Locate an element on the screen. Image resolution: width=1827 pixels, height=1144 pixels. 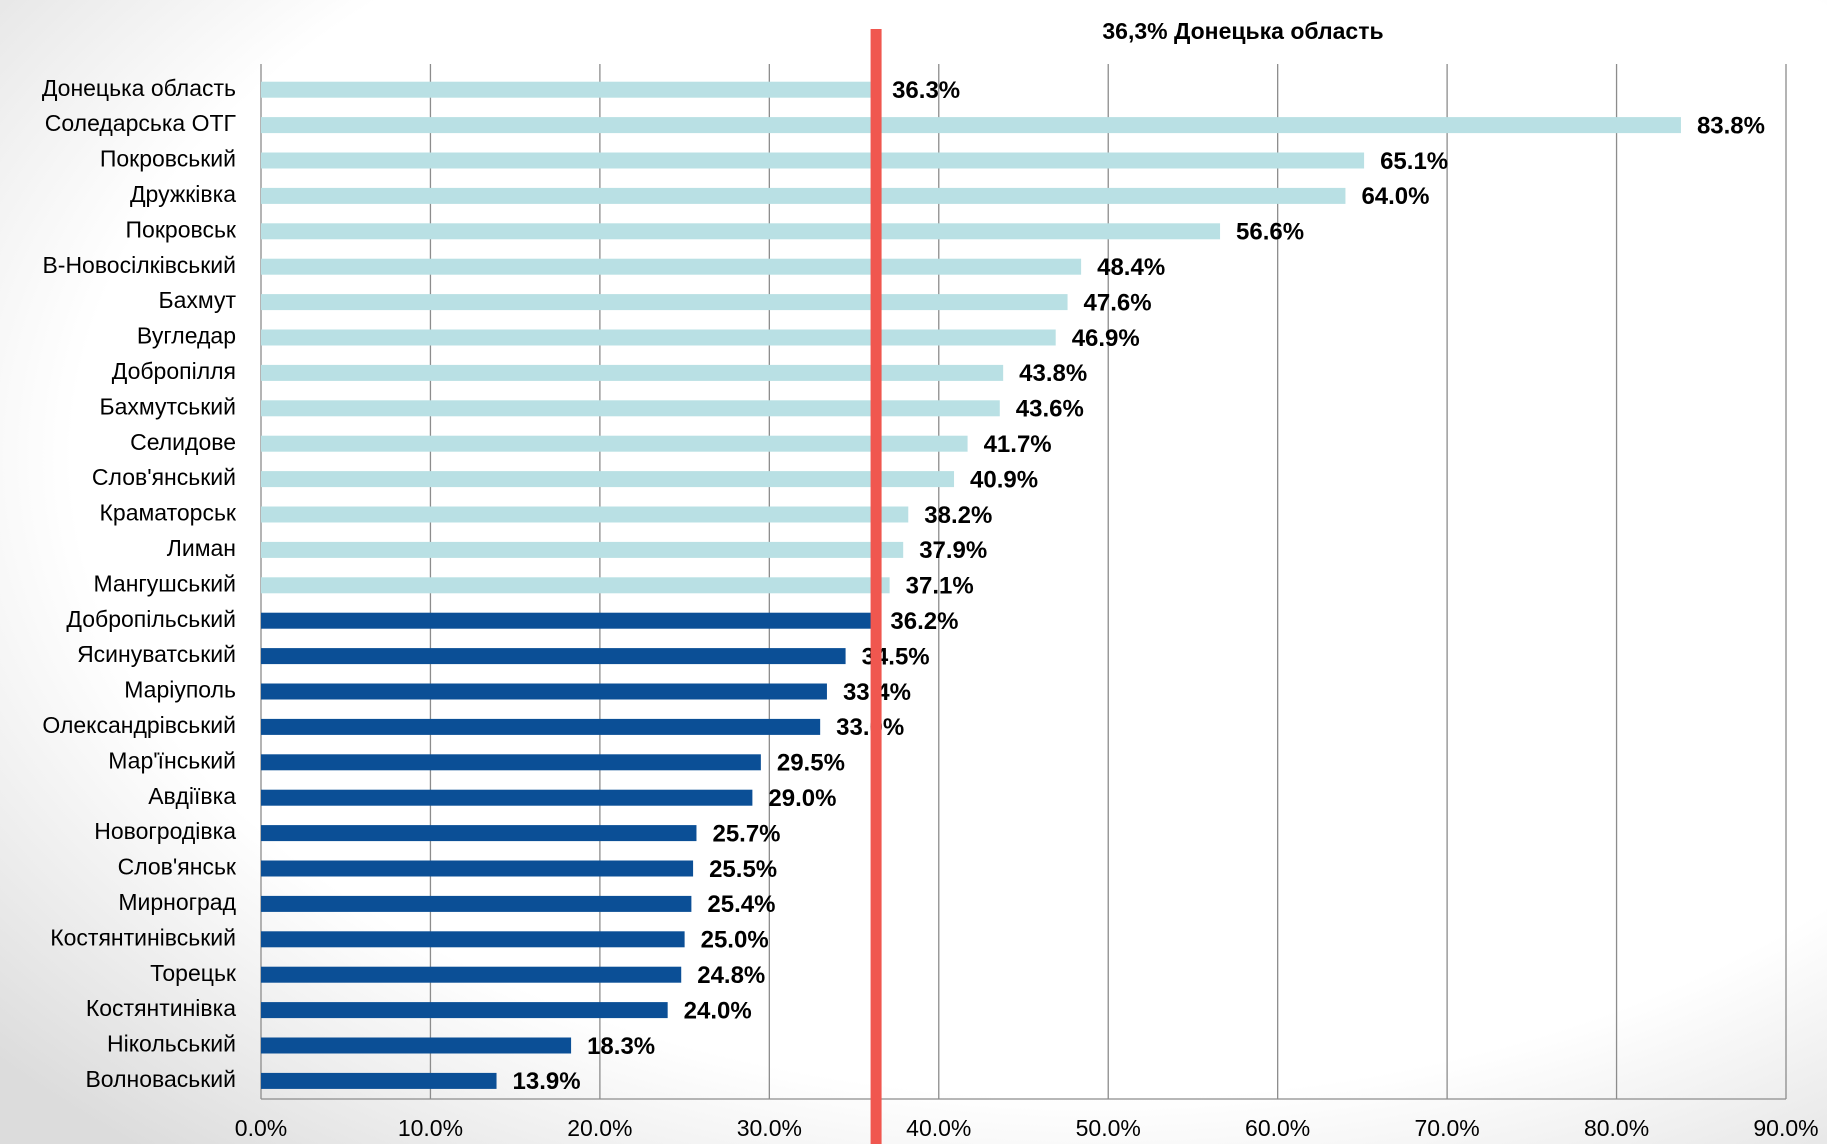
category-label: Костянтинівка is located at coordinates (161, 1008).